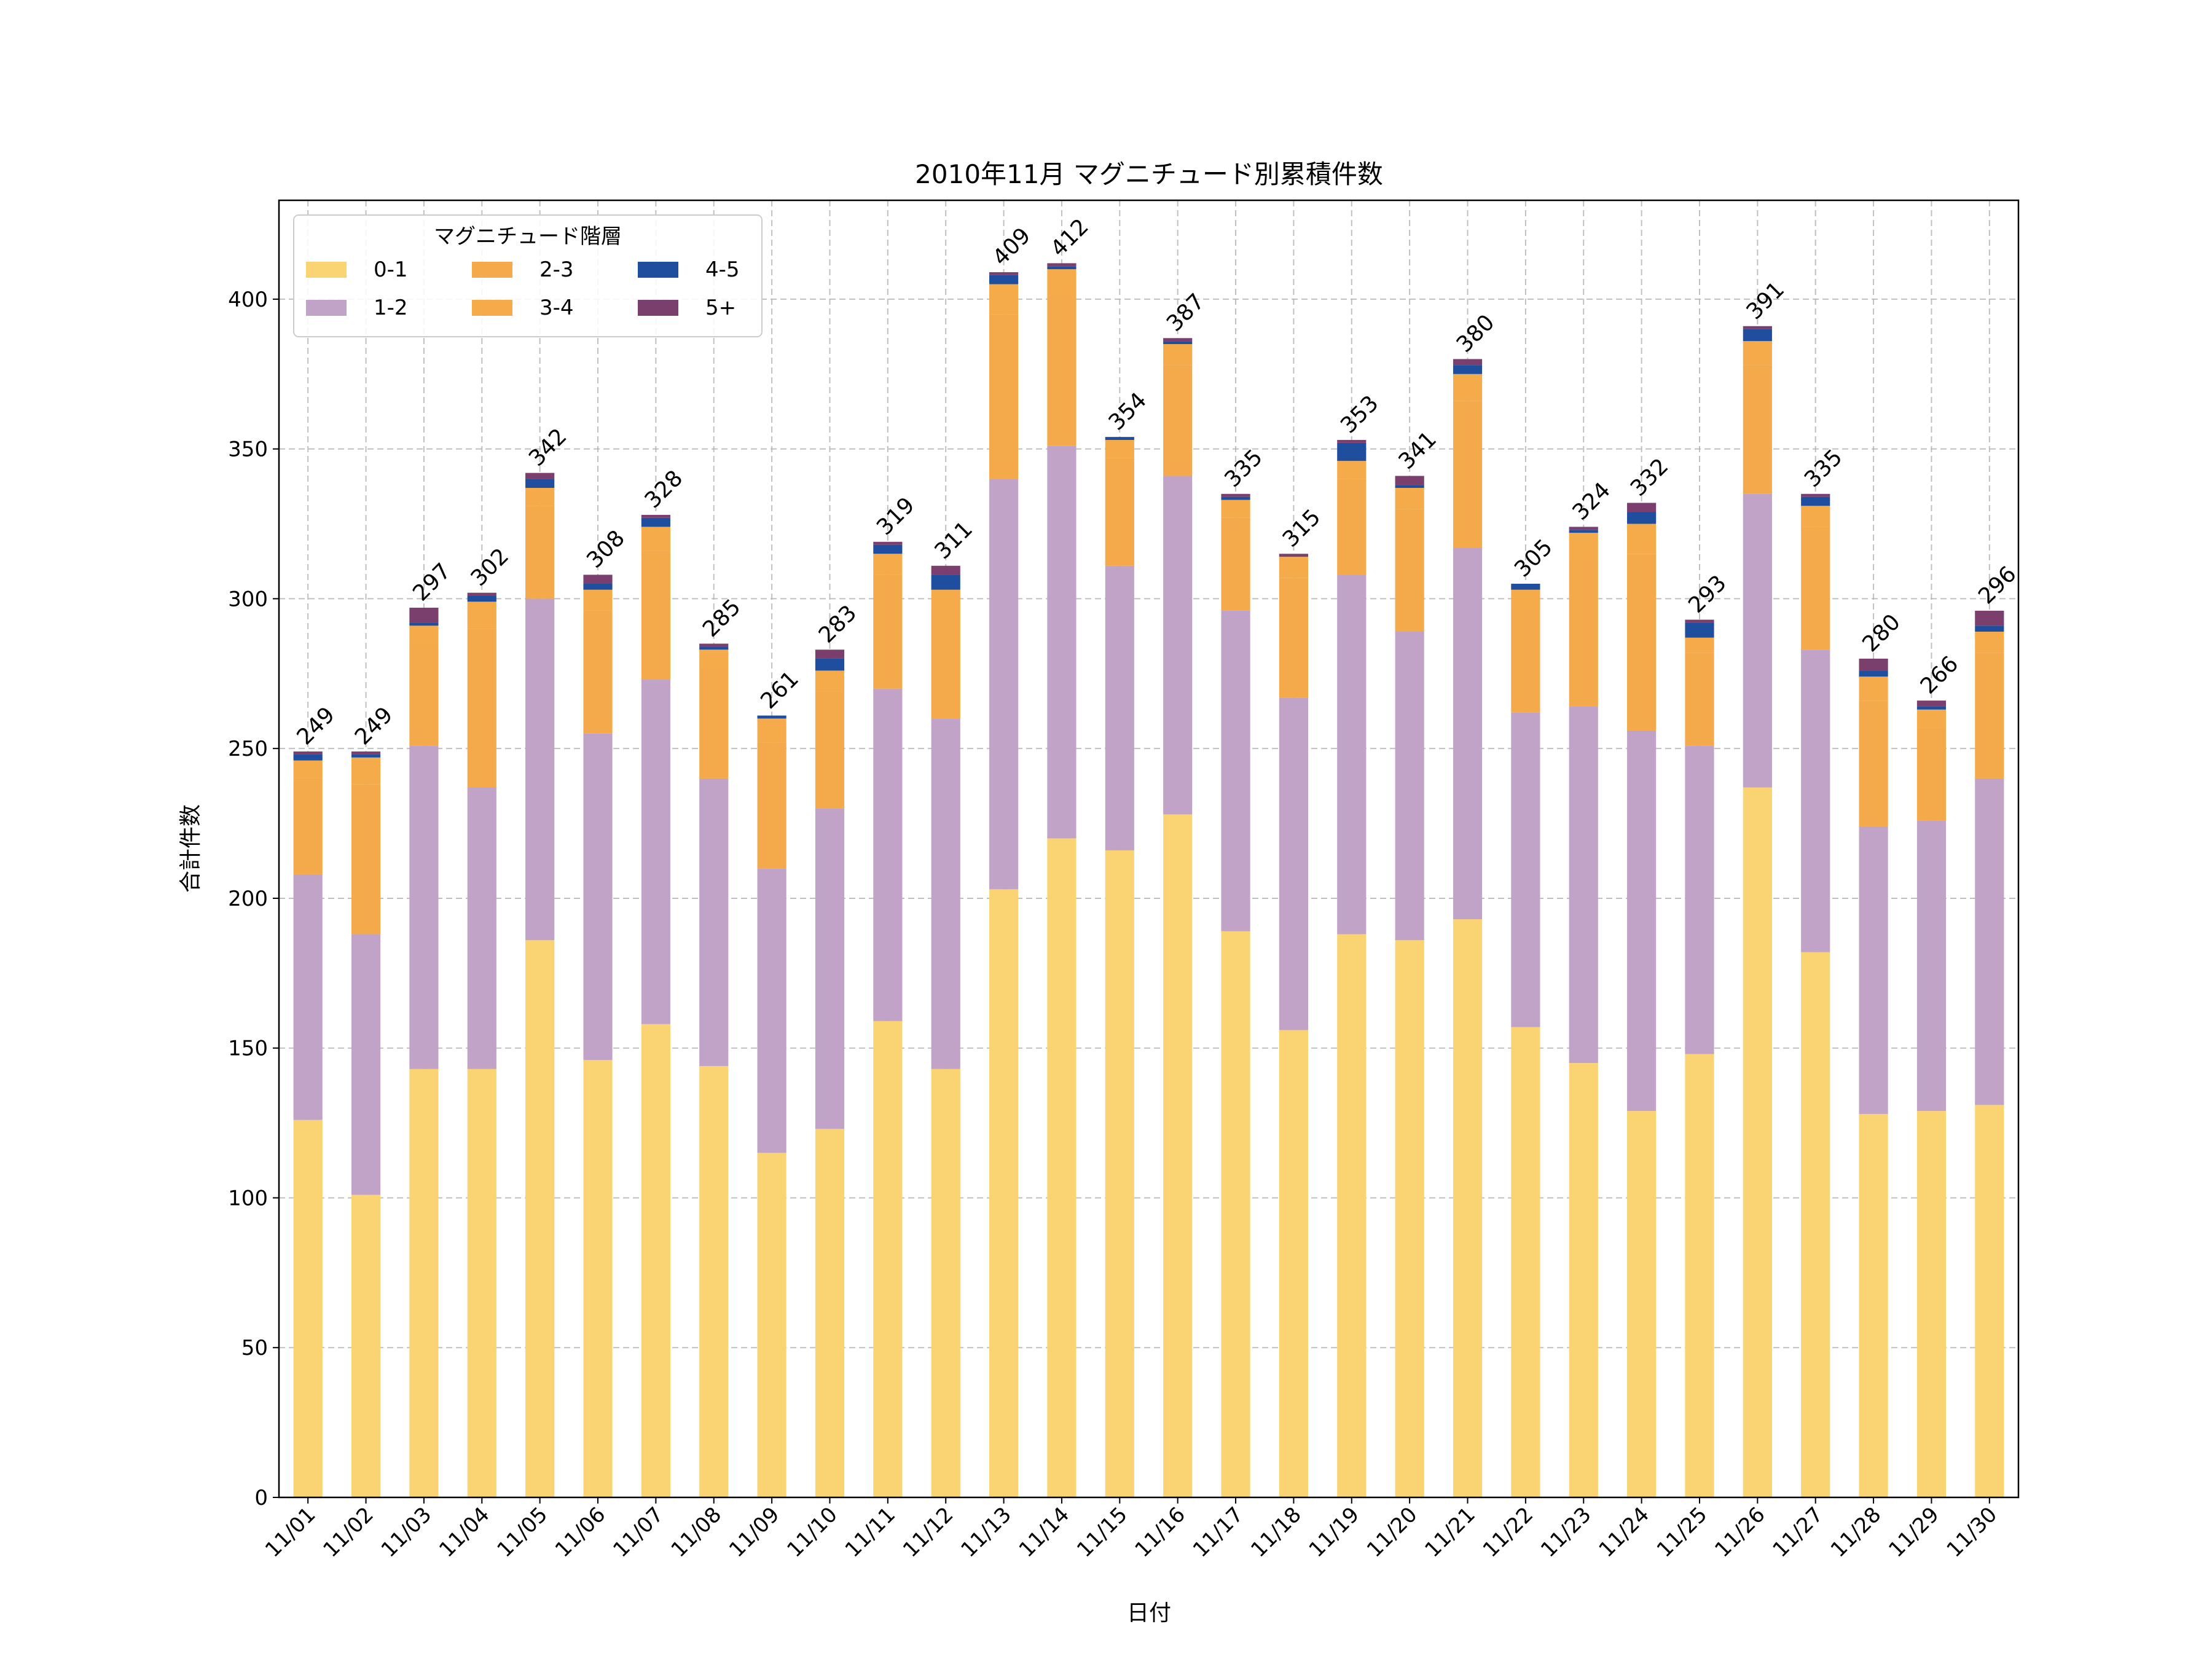 Image resolution: width=2212 pixels, height=1659 pixels. Describe the element at coordinates (248, 599) in the screenshot. I see `y-tick-label: 300` at that location.